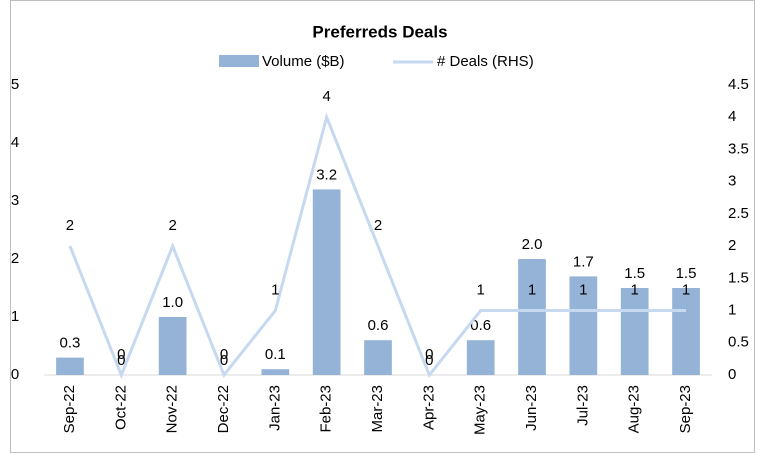 The width and height of the screenshot is (765, 453). What do you see at coordinates (377, 409) in the screenshot?
I see `x-tick-label: Mar-23` at bounding box center [377, 409].